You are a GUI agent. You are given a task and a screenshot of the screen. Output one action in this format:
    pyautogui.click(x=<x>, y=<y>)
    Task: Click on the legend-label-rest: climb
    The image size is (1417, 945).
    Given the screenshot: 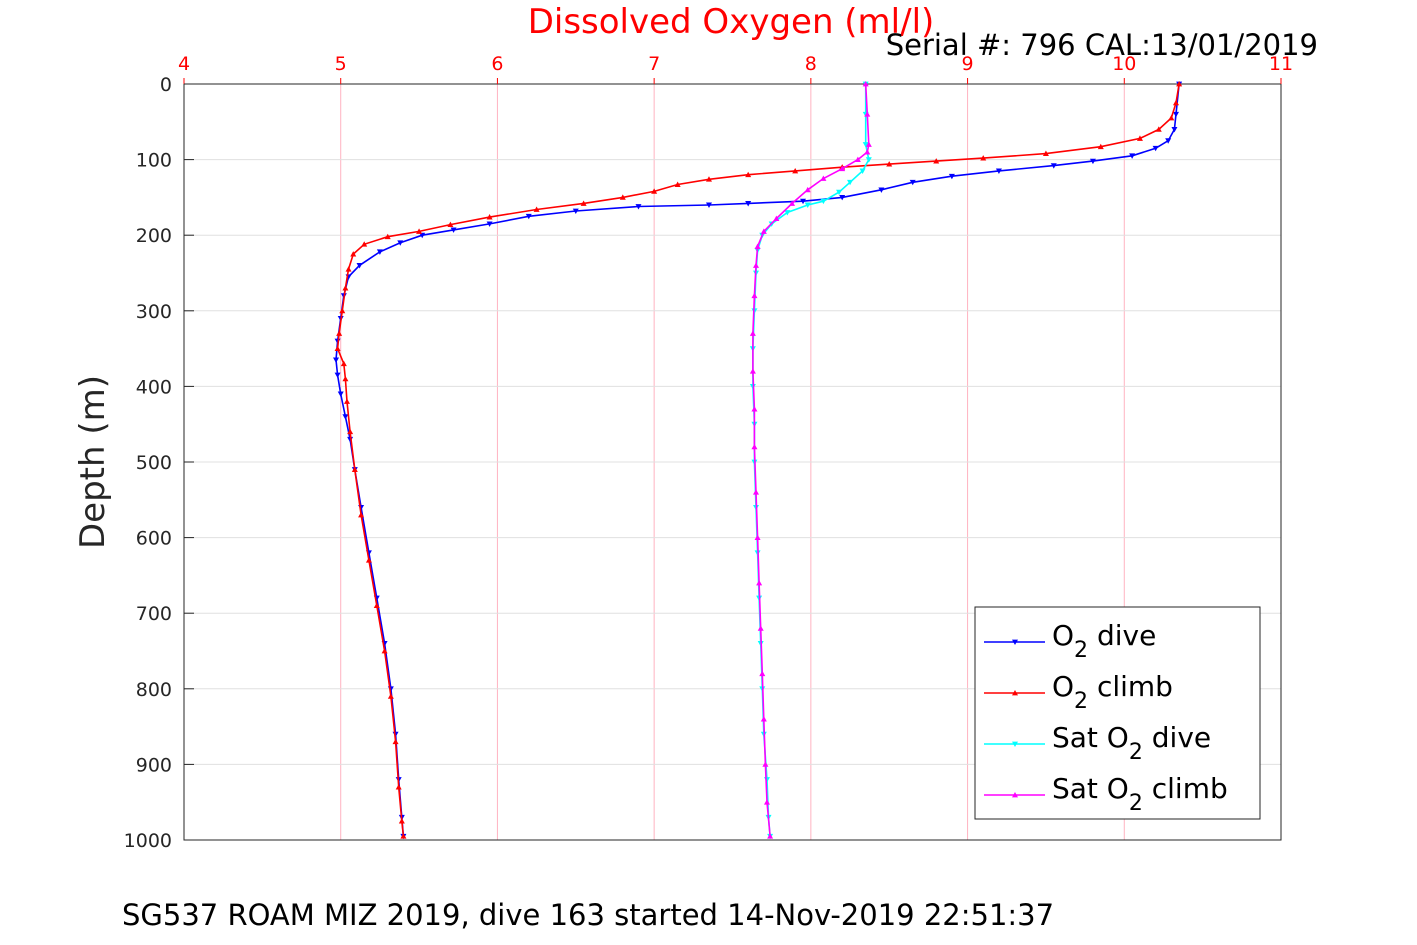 What is the action you would take?
    pyautogui.click(x=1130, y=686)
    